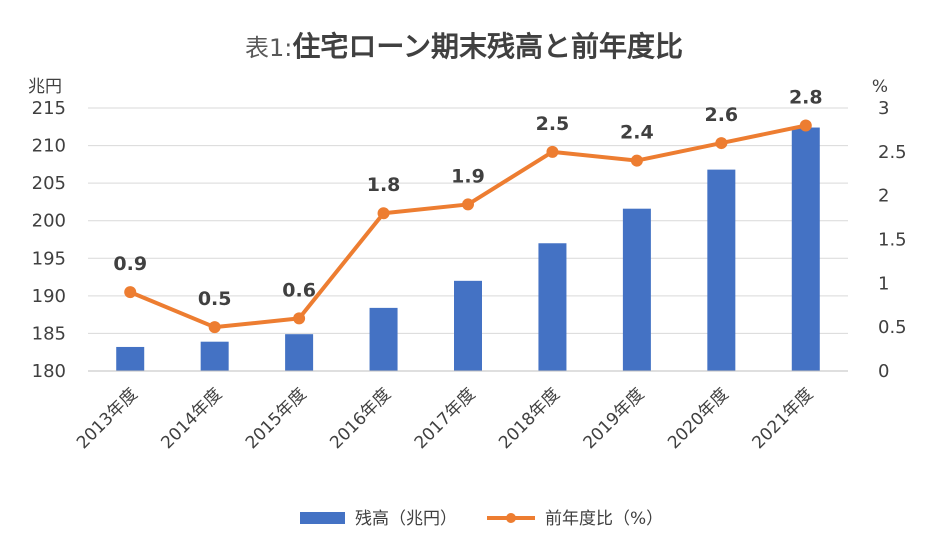 Image resolution: width=928 pixels, height=550 pixels. I want to click on data-label: 1.9, so click(468, 176).